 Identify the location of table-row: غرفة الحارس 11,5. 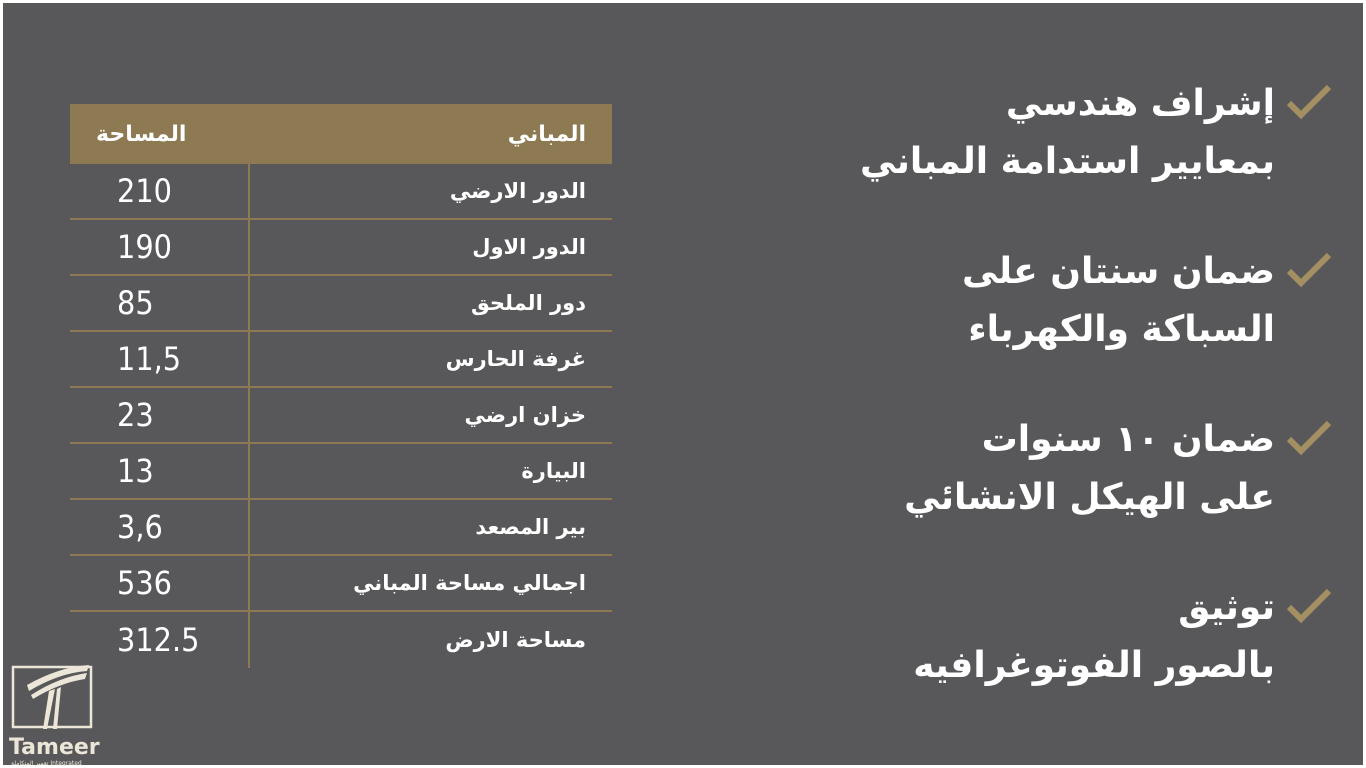
(341, 360).